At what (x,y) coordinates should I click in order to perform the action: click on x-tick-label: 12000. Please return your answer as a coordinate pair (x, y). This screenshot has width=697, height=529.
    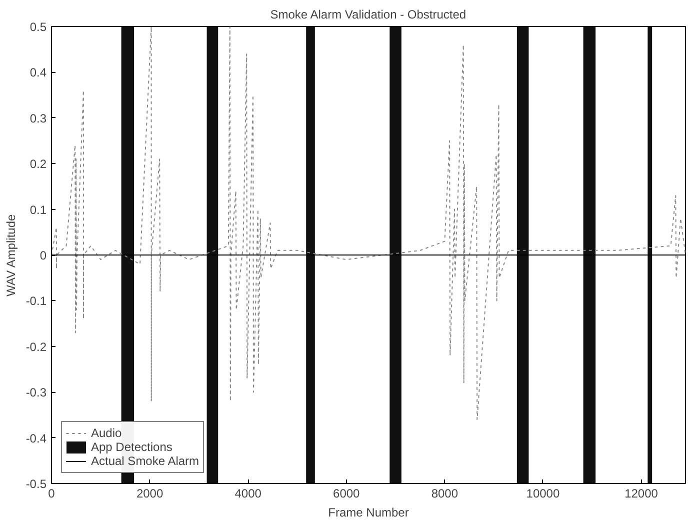
    Looking at the image, I should click on (641, 493).